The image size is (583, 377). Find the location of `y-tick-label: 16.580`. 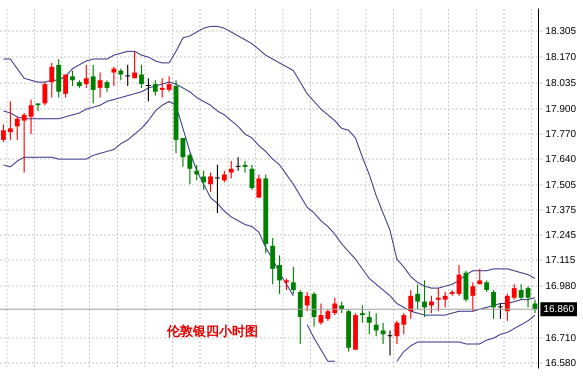

y-tick-label: 16.580 is located at coordinates (560, 363).